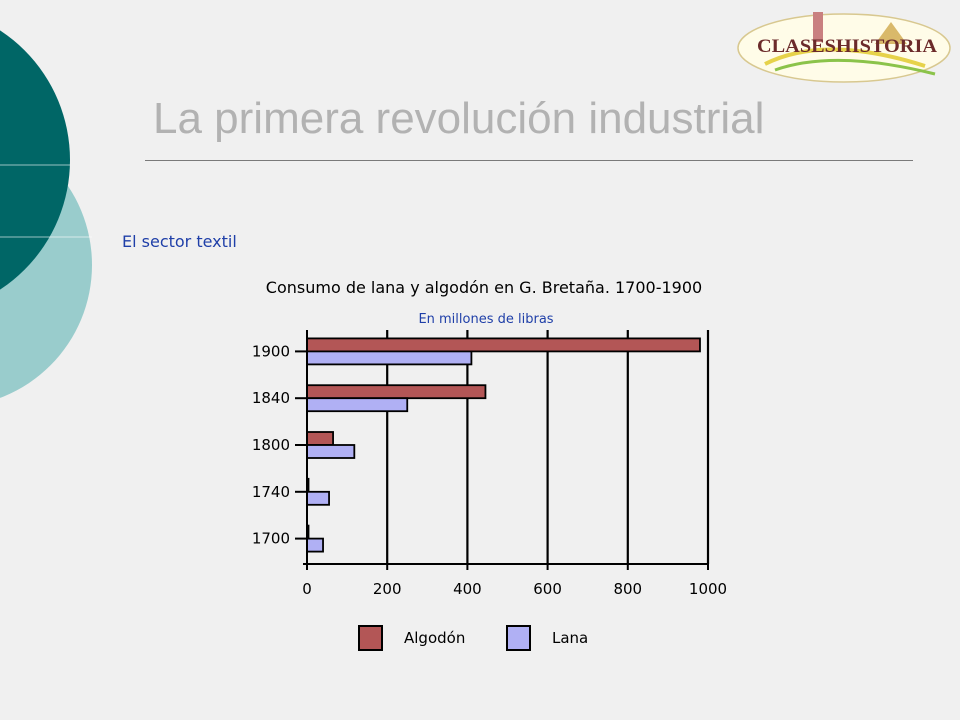 The height and width of the screenshot is (720, 960). What do you see at coordinates (387, 589) in the screenshot?
I see `x-tick-label-200: 200` at bounding box center [387, 589].